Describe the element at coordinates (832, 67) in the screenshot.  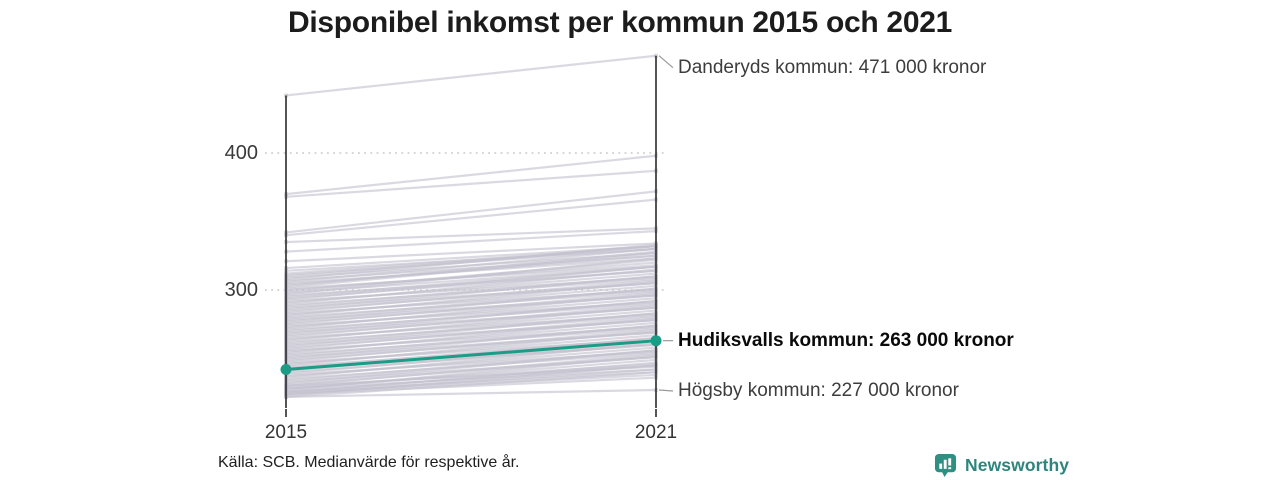
I see `annotation-label-0: Danderyds kommun: 471 000 kronor` at that location.